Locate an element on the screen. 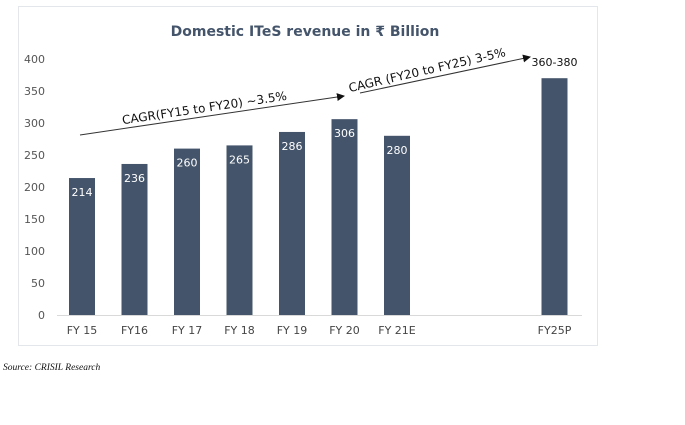 This screenshot has height=425, width=685. y-tick-label: 100 is located at coordinates (34, 251).